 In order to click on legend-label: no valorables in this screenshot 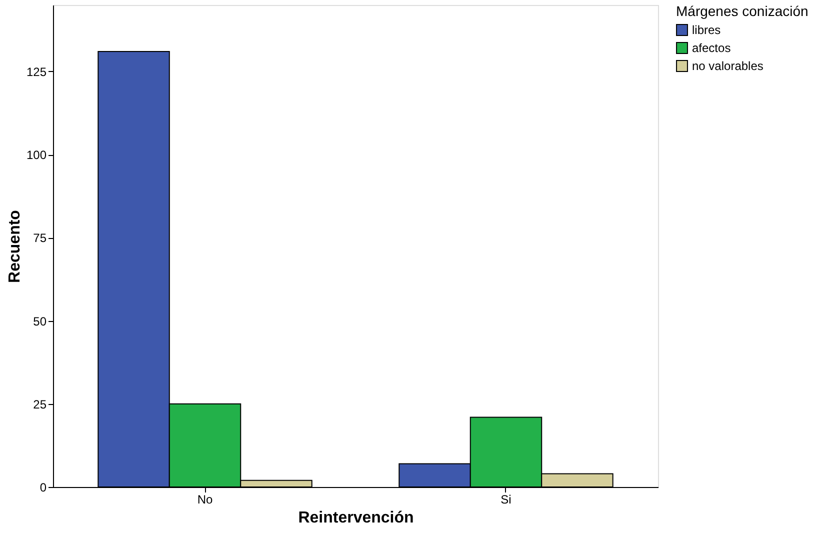, I will do `click(728, 66)`.